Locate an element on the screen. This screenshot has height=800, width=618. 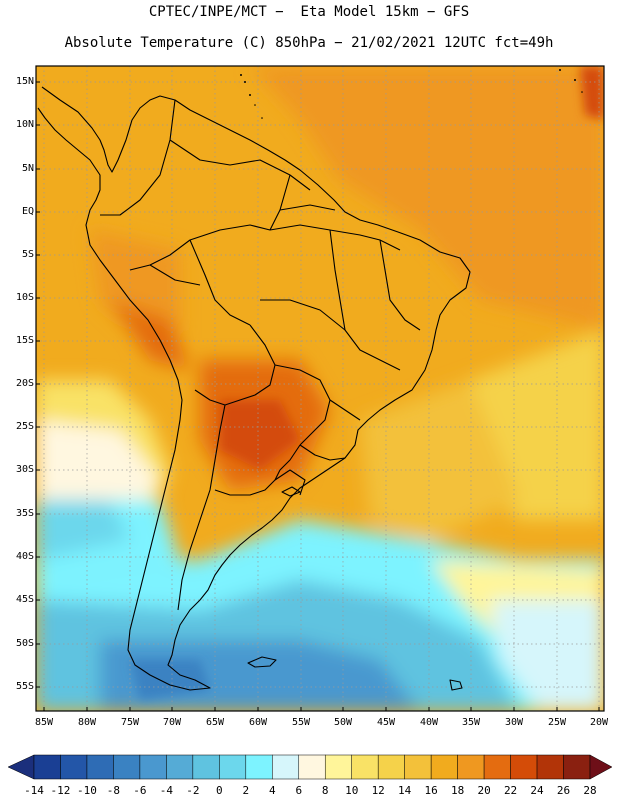
colorbar-tick-label: 10 is located at coordinates (352, 790).